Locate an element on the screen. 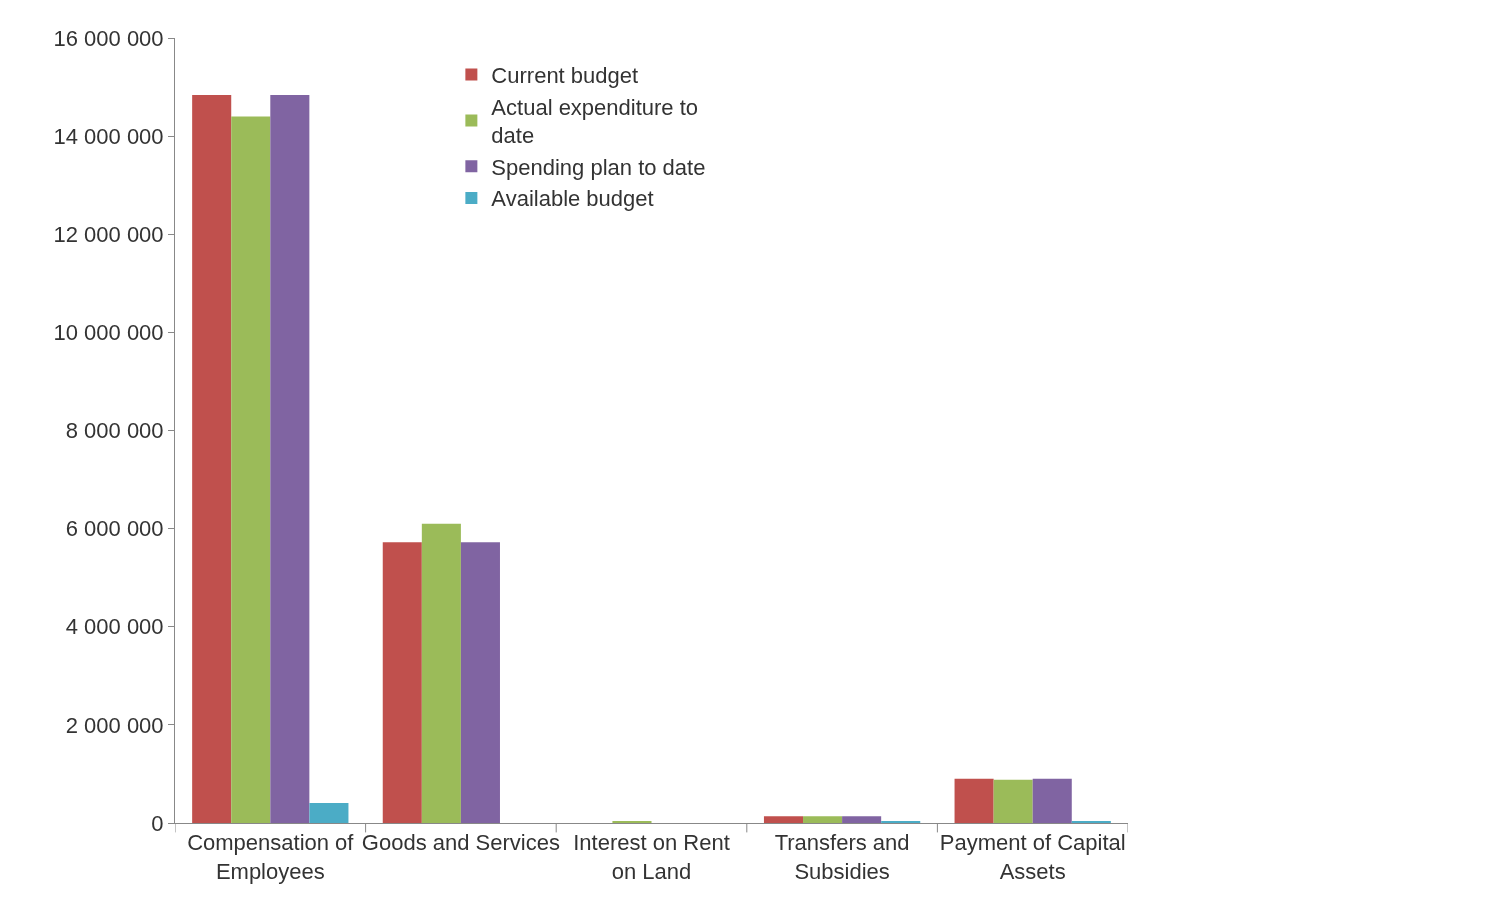  x-tick-label: Transfers and Subsidies is located at coordinates (842, 857).